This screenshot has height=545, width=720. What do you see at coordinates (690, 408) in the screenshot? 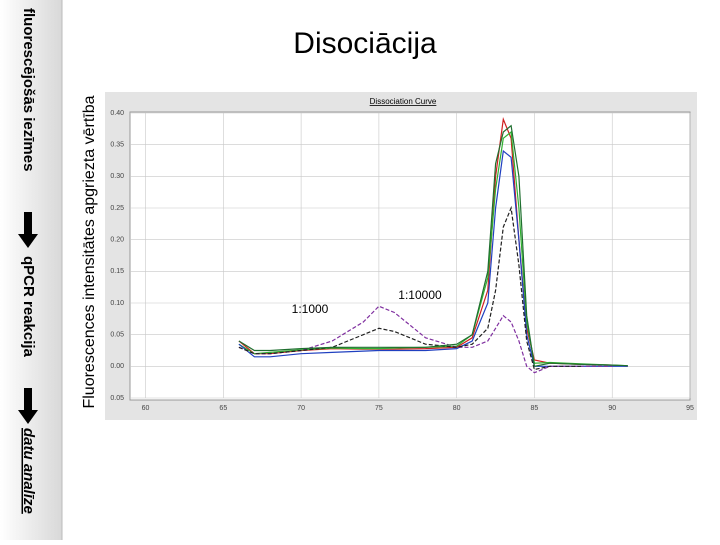
I see `x-tick-label: 95` at bounding box center [690, 408].